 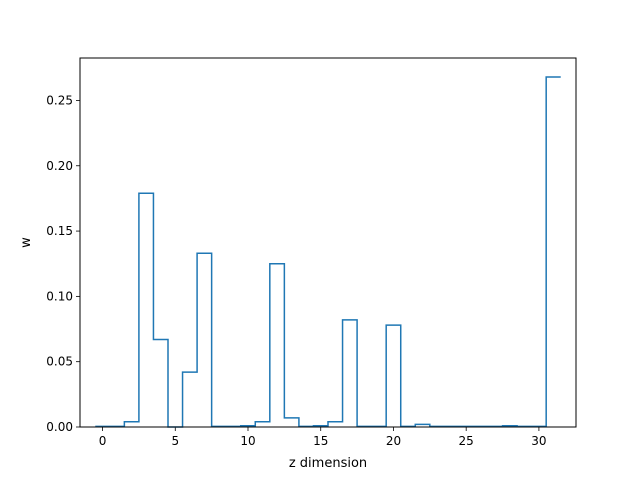 What do you see at coordinates (538, 441) in the screenshot?
I see `x-tick-label: 30` at bounding box center [538, 441].